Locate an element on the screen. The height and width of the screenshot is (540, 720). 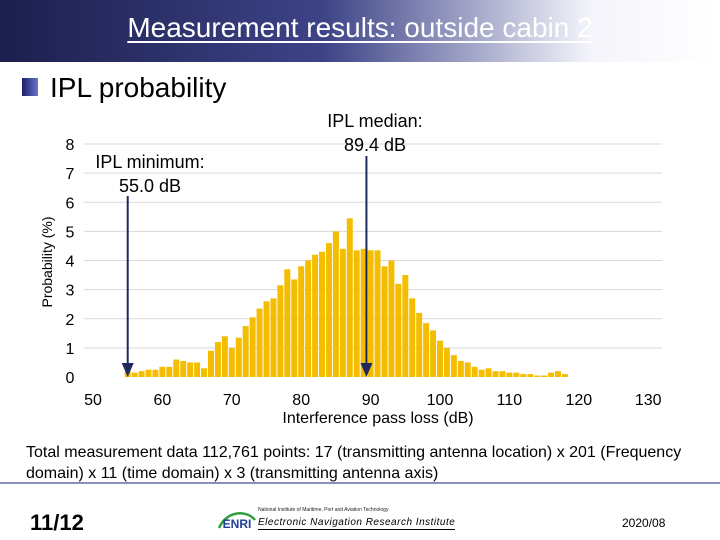
enri-logo: ENRI is located at coordinates (236, 521).